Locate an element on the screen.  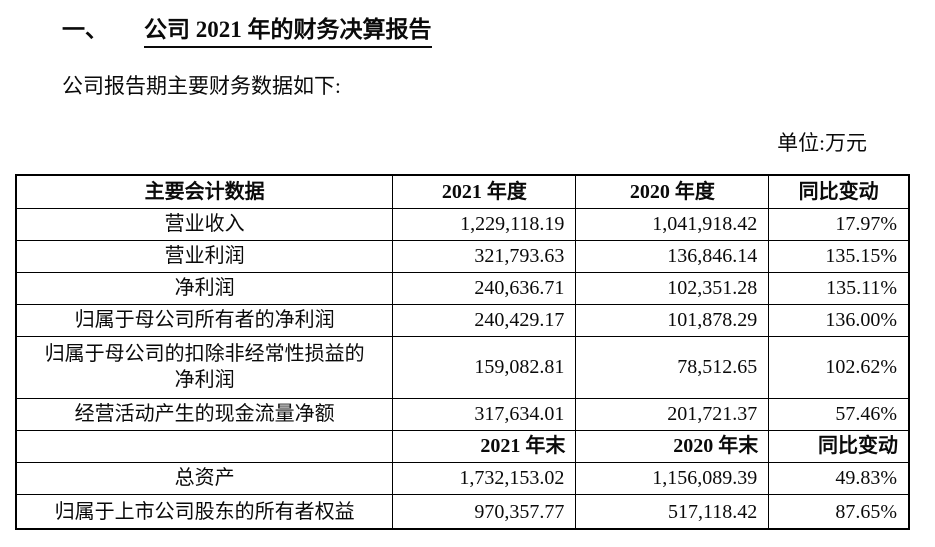
value-2020: 1,041,918.42 is located at coordinates (672, 224).